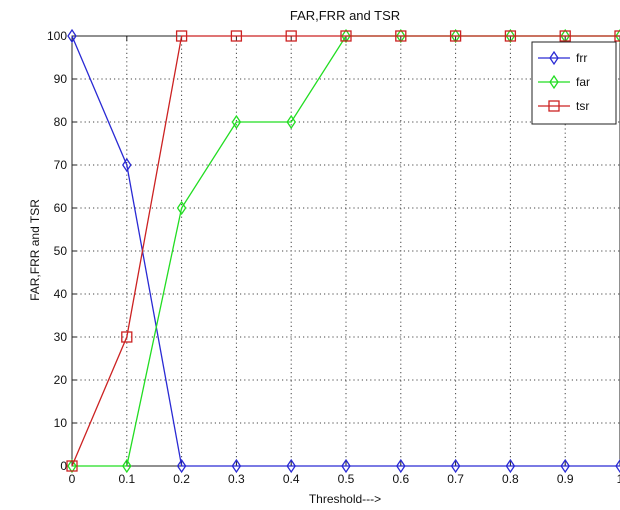 The width and height of the screenshot is (620, 510). What do you see at coordinates (236, 479) in the screenshot?
I see `x-tick-label: 0.3` at bounding box center [236, 479].